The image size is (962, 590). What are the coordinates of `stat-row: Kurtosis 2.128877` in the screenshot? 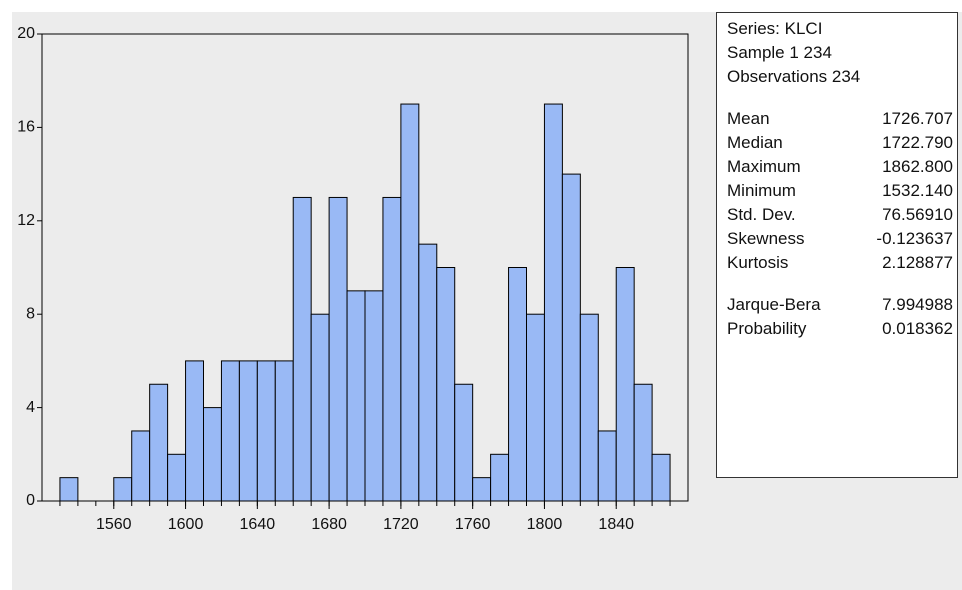 It's located at (842, 263).